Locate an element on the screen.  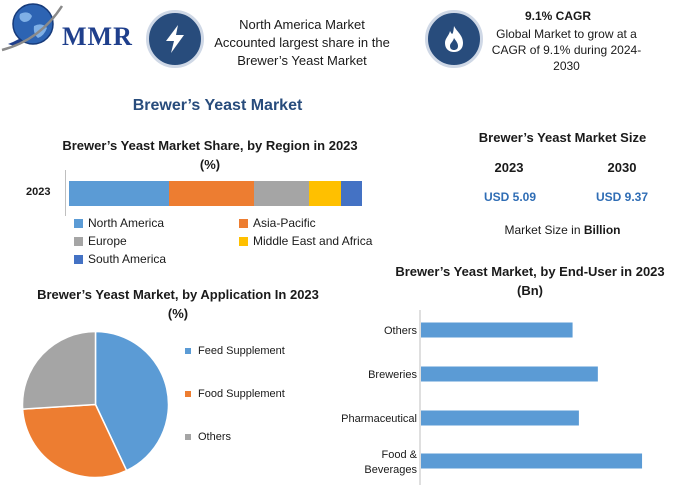
pie-slice-food-supplement is located at coordinates (74, 441).